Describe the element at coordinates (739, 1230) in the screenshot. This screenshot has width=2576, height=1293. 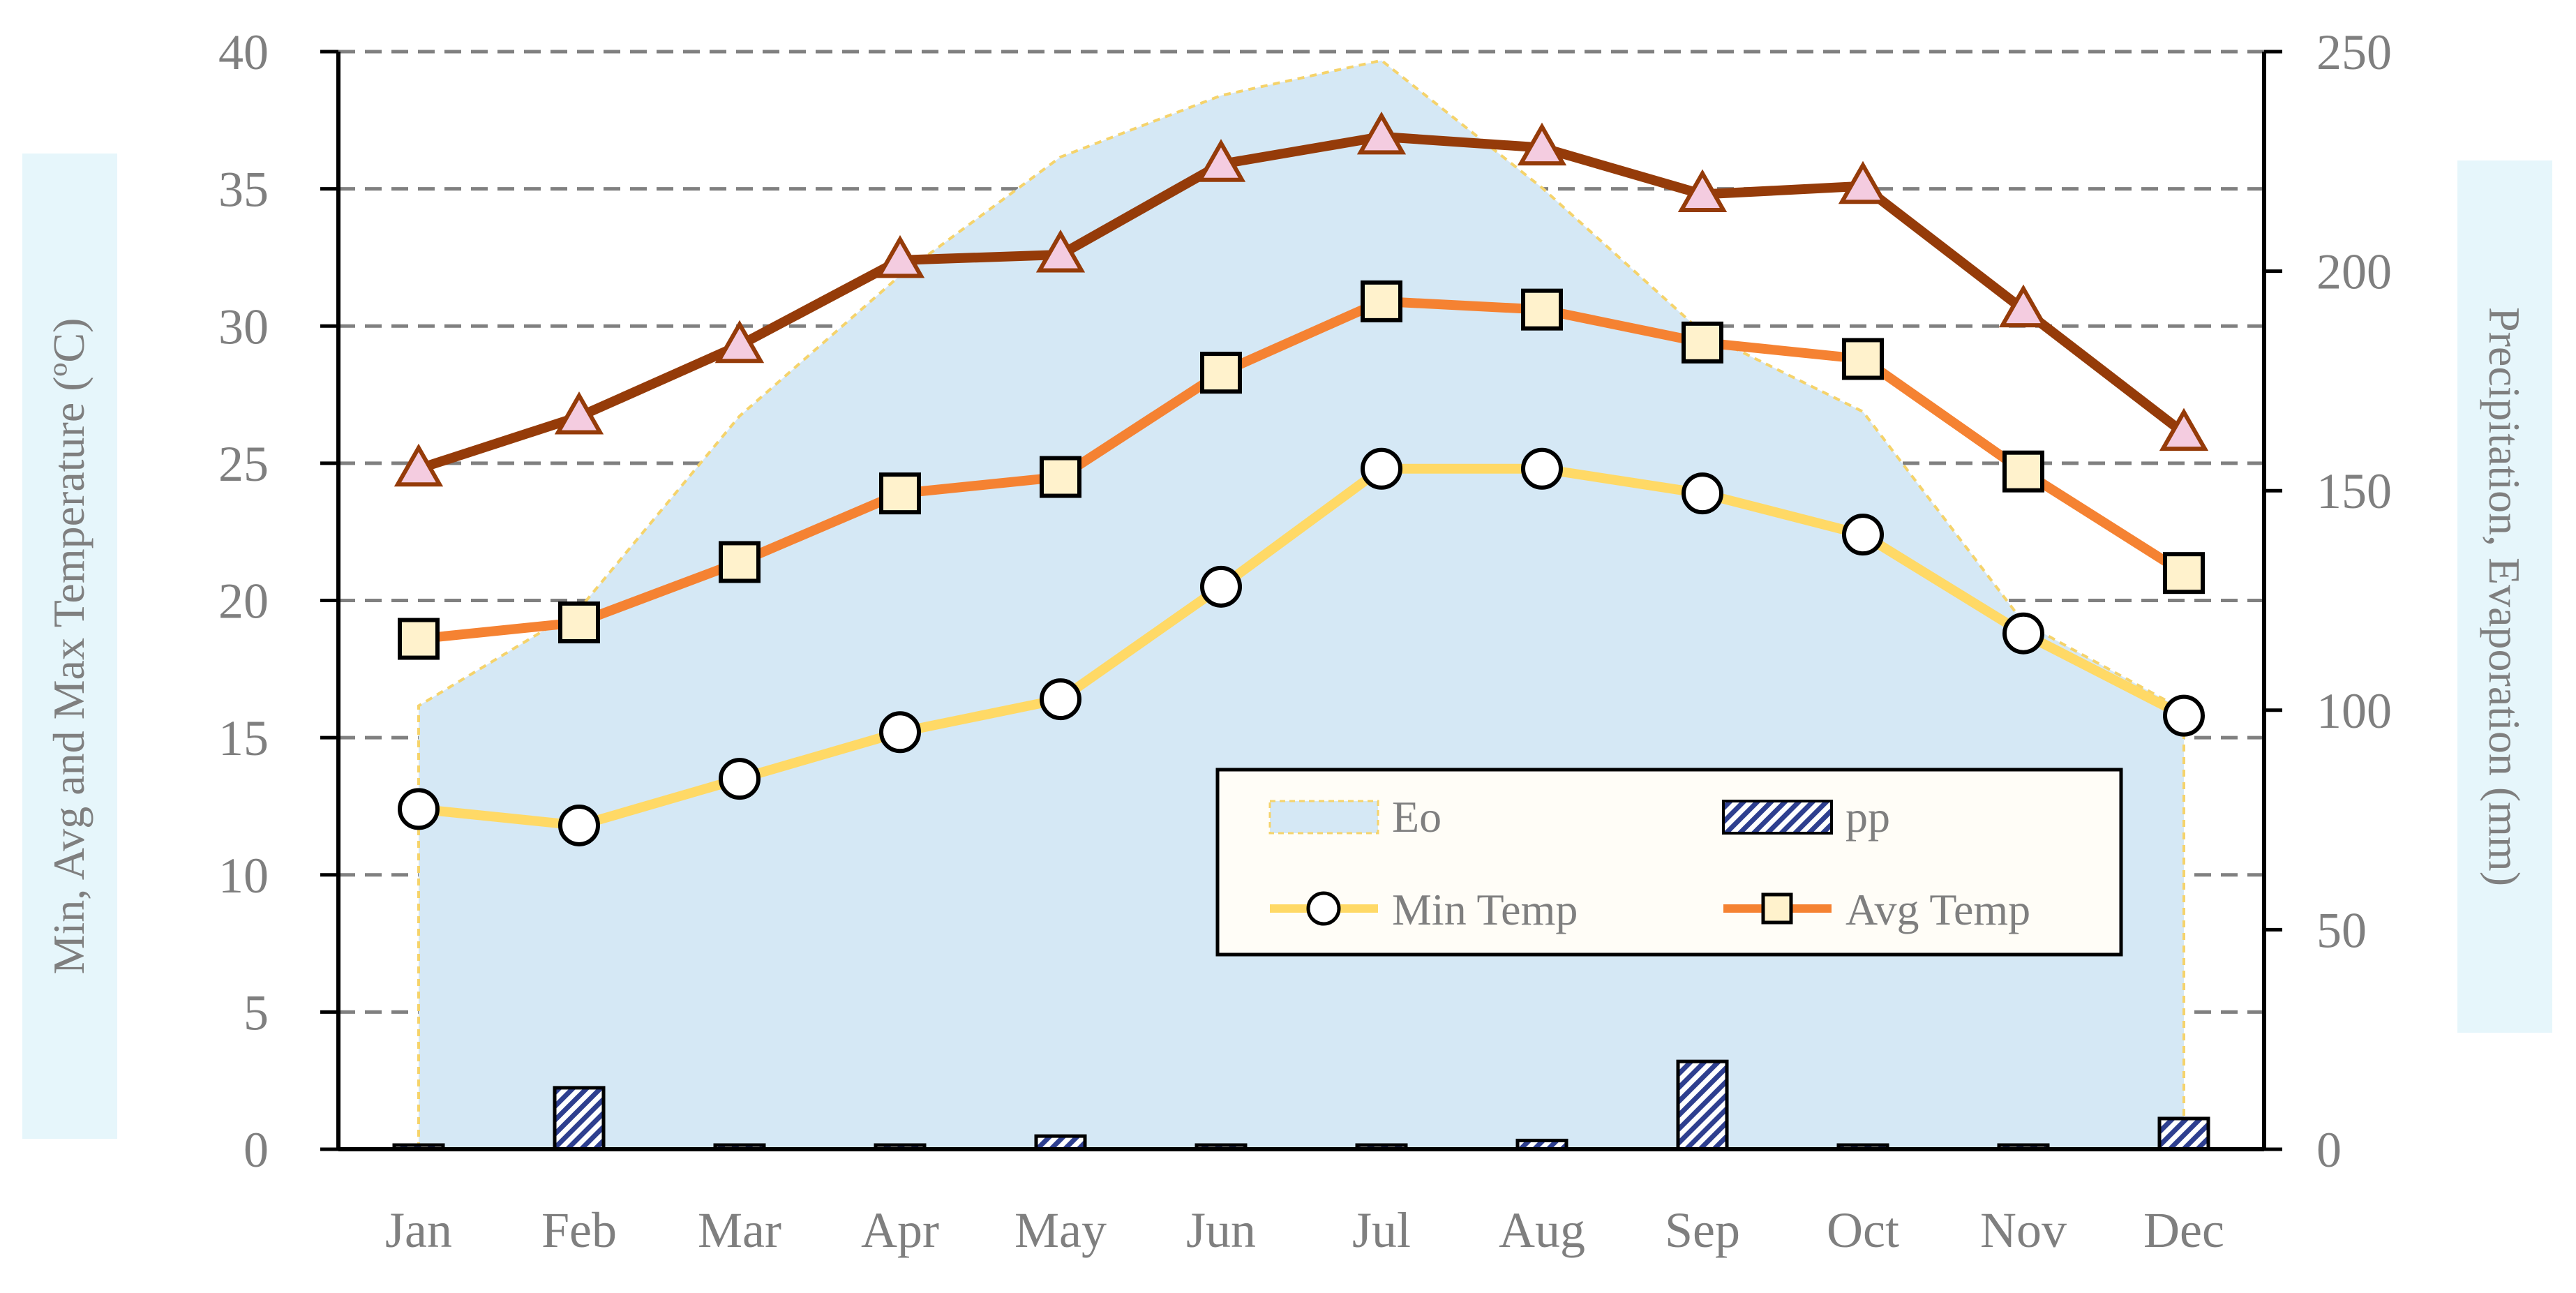
I see `x-tick-label: Mar` at that location.